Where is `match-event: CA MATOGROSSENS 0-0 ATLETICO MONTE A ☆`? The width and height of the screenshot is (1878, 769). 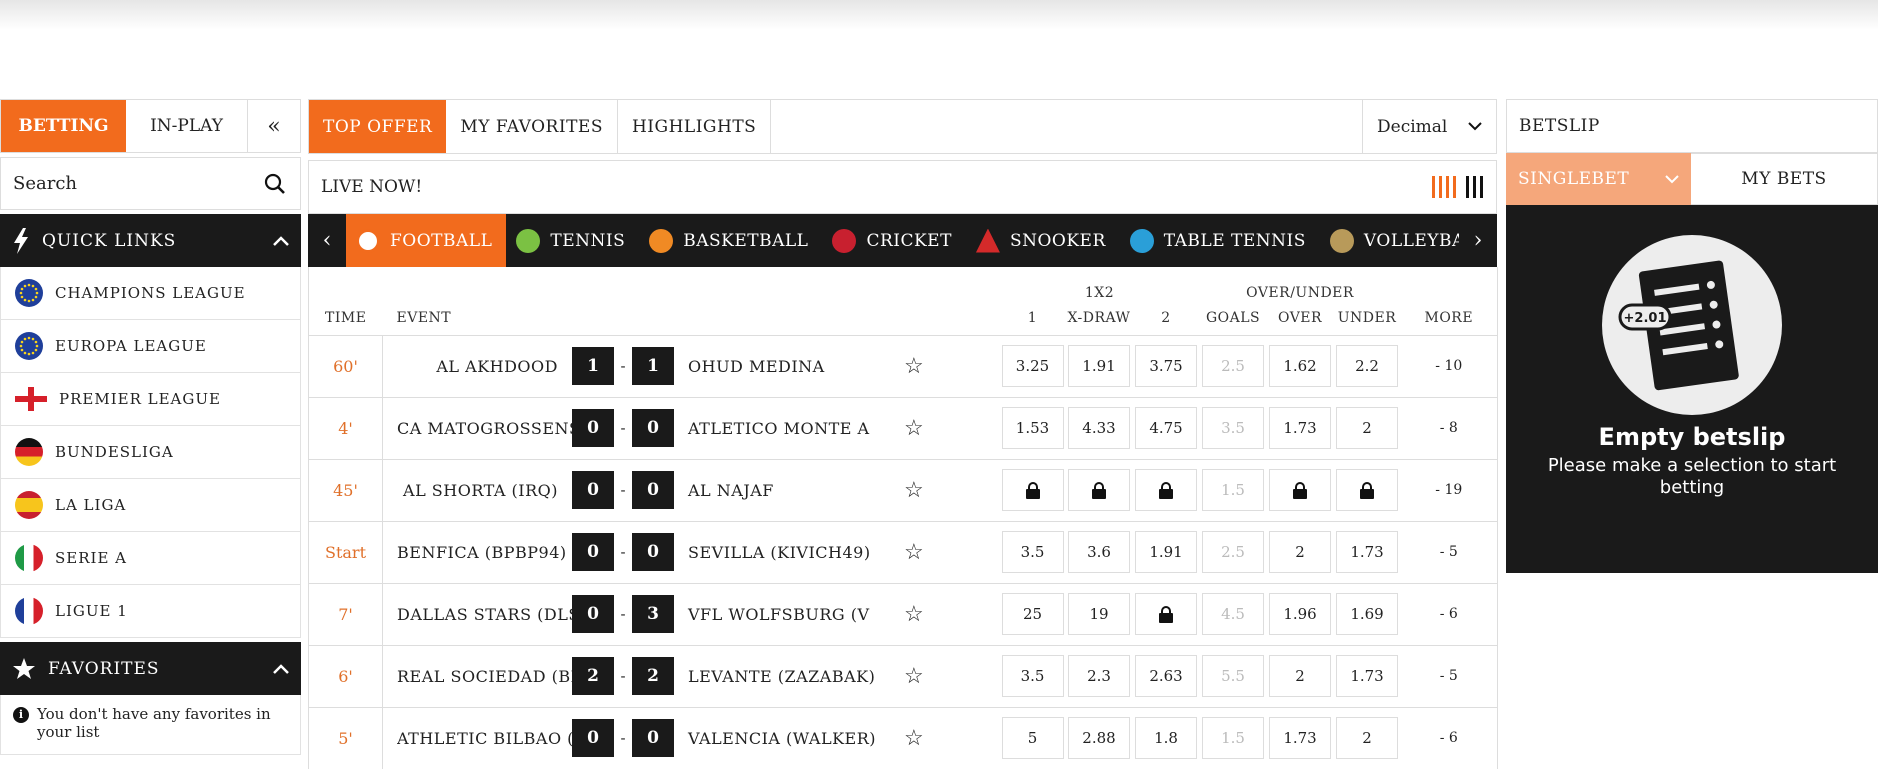 match-event: CA MATOGROSSENS 0-0 ATLETICO MONTE A ☆ is located at coordinates (691, 428).